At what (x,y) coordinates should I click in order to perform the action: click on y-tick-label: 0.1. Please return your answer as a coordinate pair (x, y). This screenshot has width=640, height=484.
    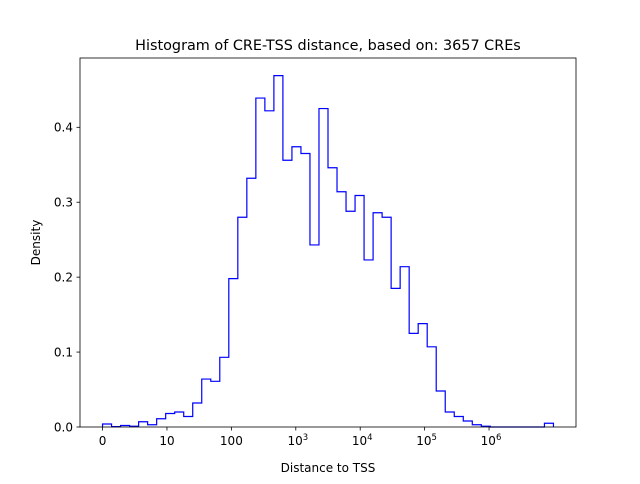
    Looking at the image, I should click on (63, 352).